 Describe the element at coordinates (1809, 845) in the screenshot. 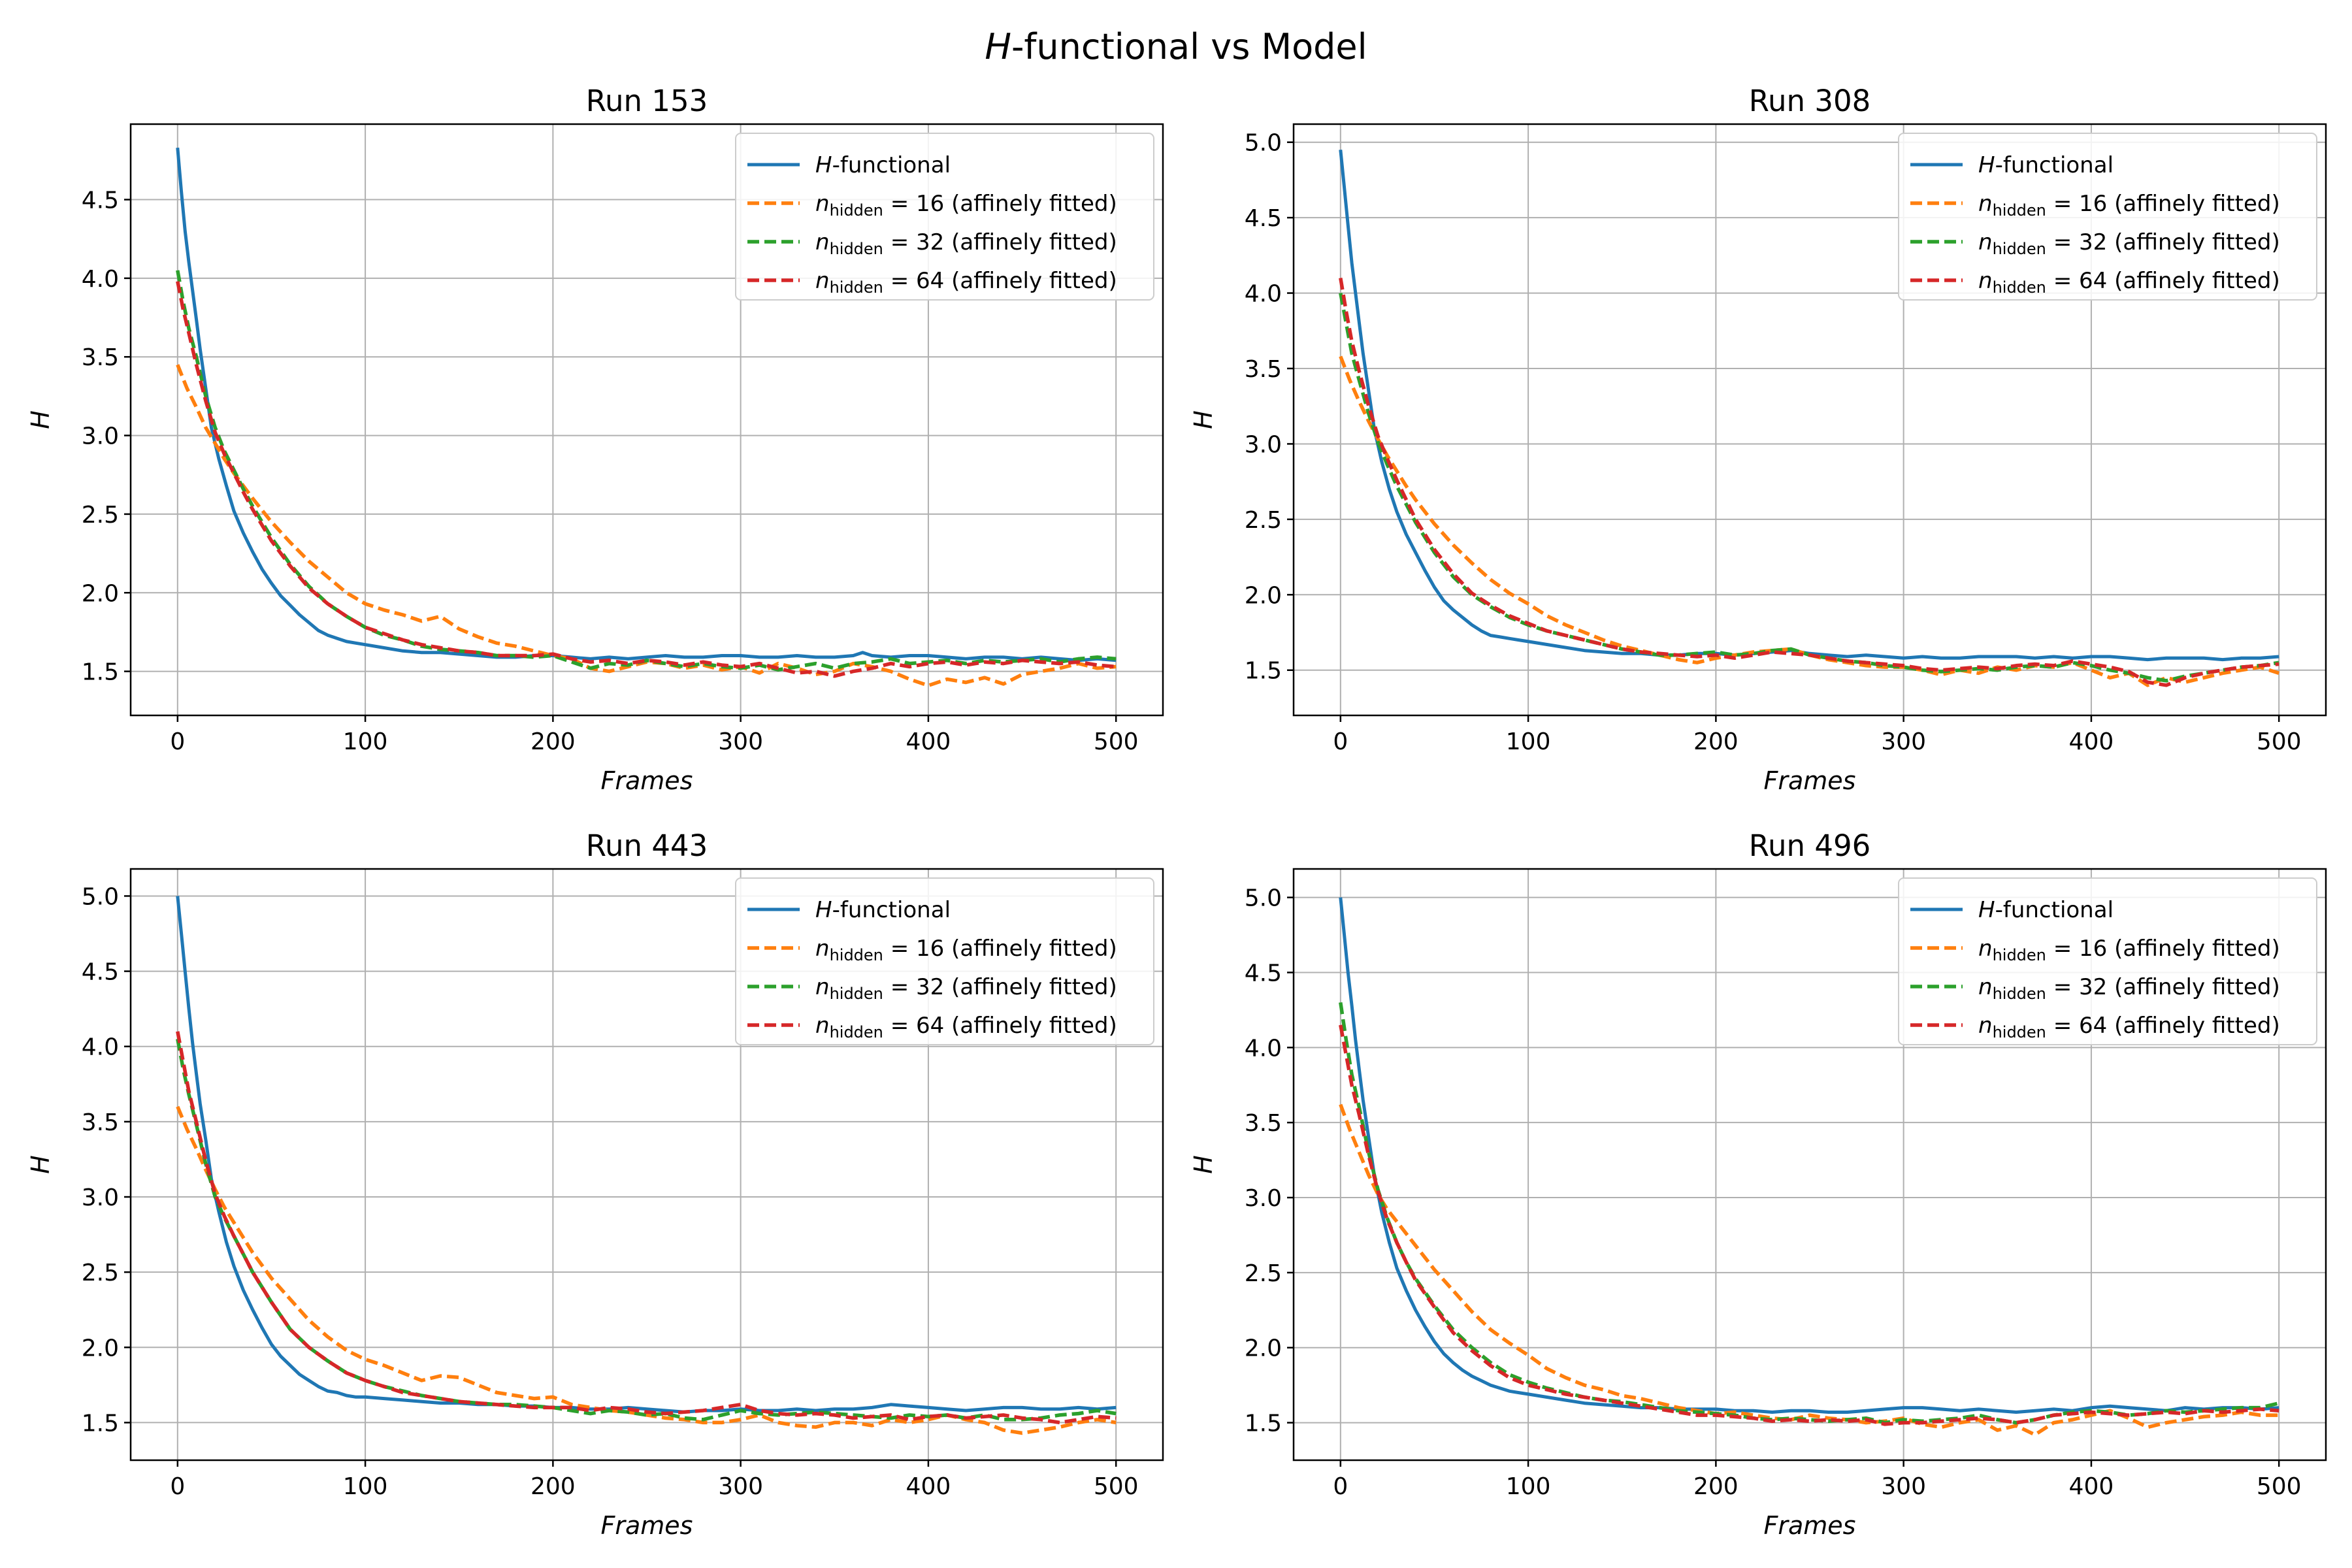

I see `chart-title: Run 496` at that location.